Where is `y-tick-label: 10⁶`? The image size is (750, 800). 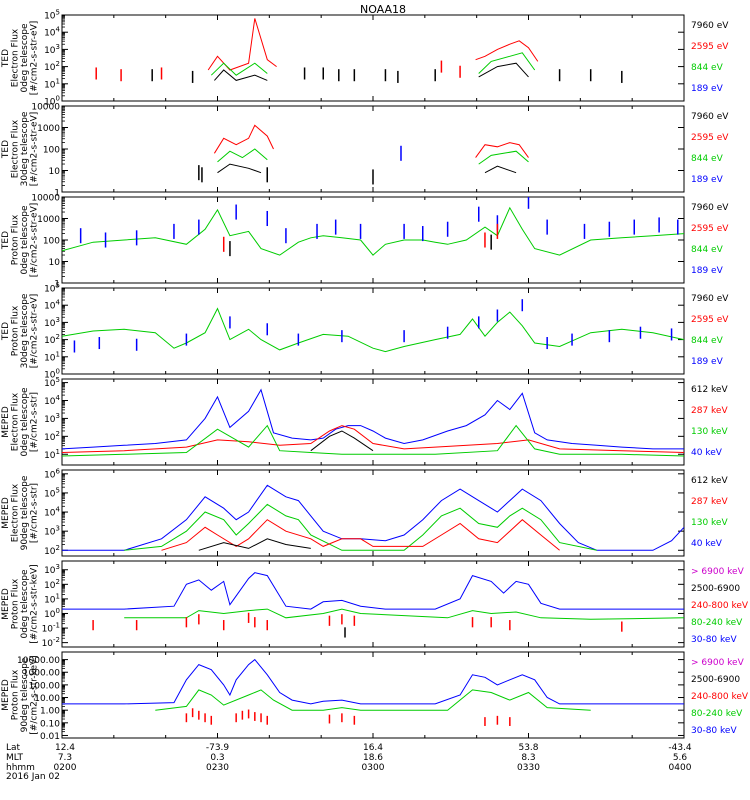
y-tick-label: 10⁶ is located at coordinates (52, 473).